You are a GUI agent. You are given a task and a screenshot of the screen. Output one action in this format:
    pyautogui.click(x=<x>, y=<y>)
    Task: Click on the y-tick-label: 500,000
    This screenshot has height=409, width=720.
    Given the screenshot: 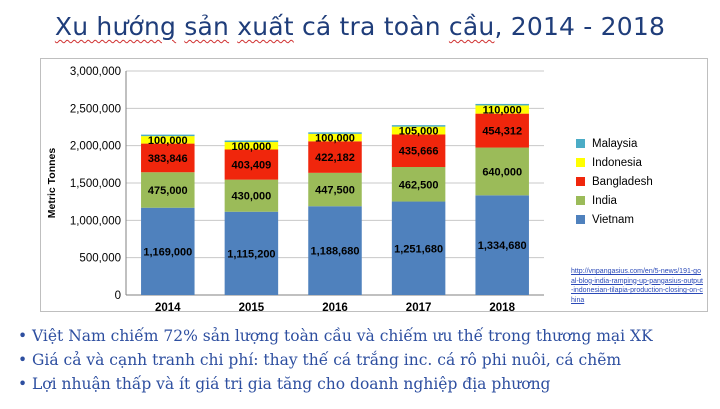 What is the action you would take?
    pyautogui.click(x=100, y=259)
    